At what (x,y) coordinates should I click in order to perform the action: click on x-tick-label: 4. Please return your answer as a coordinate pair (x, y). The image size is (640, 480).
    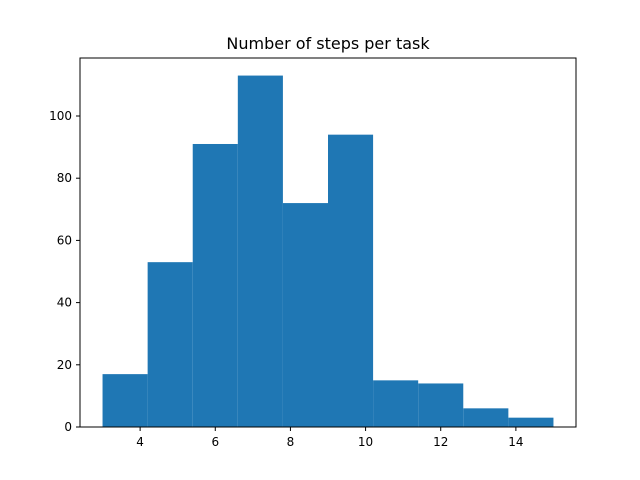
    Looking at the image, I should click on (140, 442).